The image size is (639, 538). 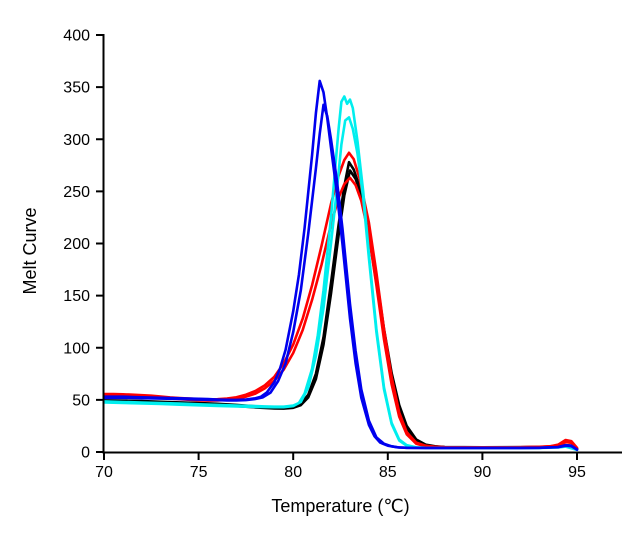 I want to click on y-tick-label: 0, so click(x=85, y=453).